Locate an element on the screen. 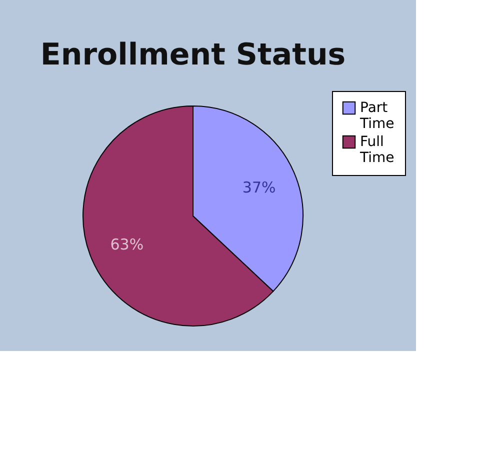  data-label: 63% is located at coordinates (127, 245).